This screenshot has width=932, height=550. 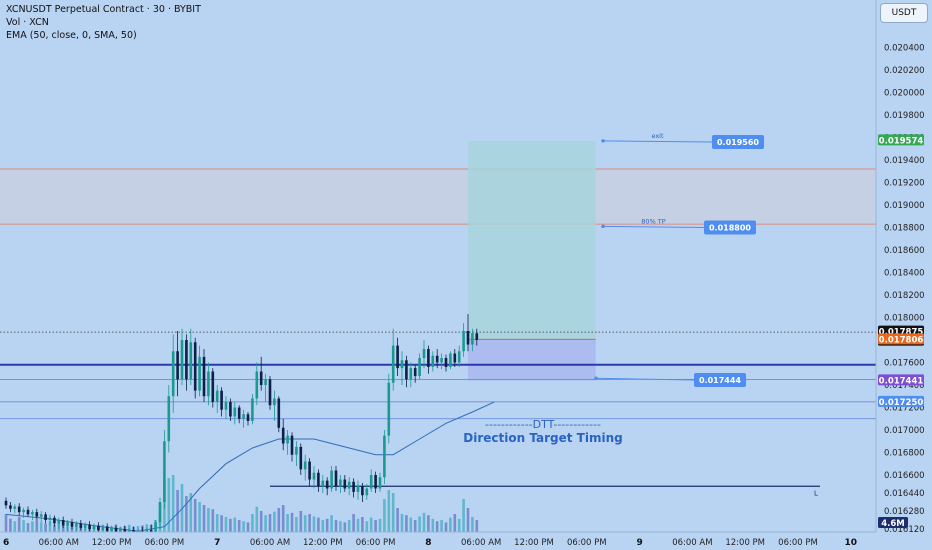 I want to click on price-marker: 0.019574, so click(x=901, y=140).